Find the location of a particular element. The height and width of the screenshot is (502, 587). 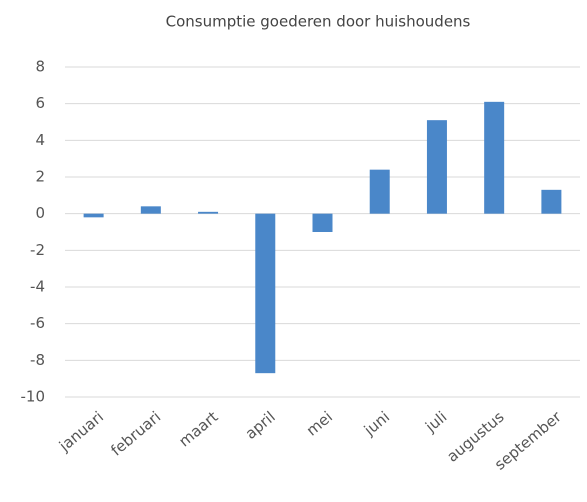

y-tick-label: 8 is located at coordinates (40, 67).